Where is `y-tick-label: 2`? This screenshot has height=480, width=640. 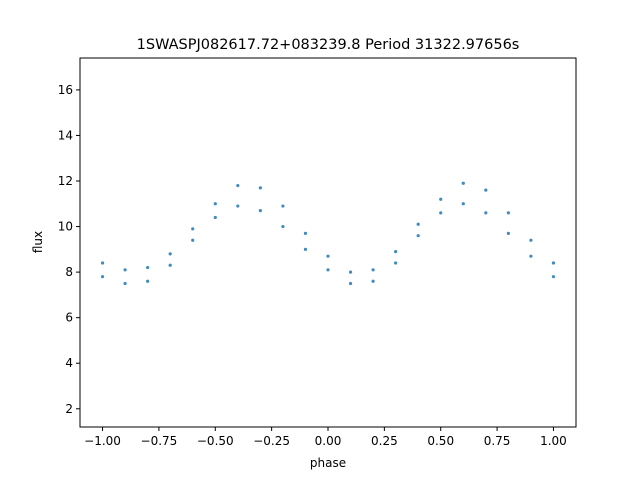
y-tick-label: 2 is located at coordinates (69, 409).